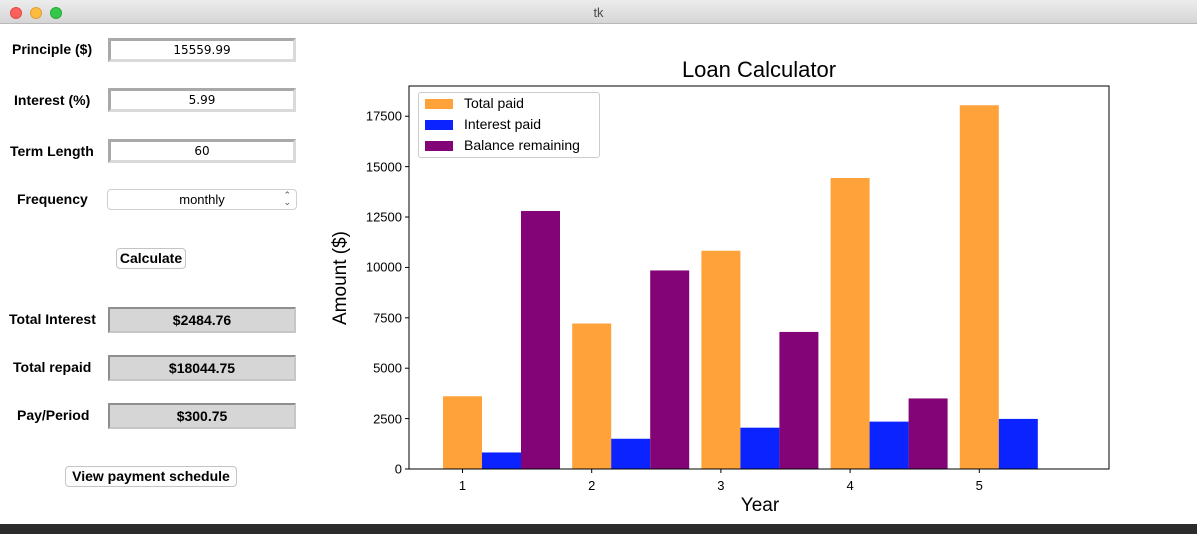 Image resolution: width=1197 pixels, height=534 pixels. I want to click on calculate-button: Calculate, so click(151, 258).